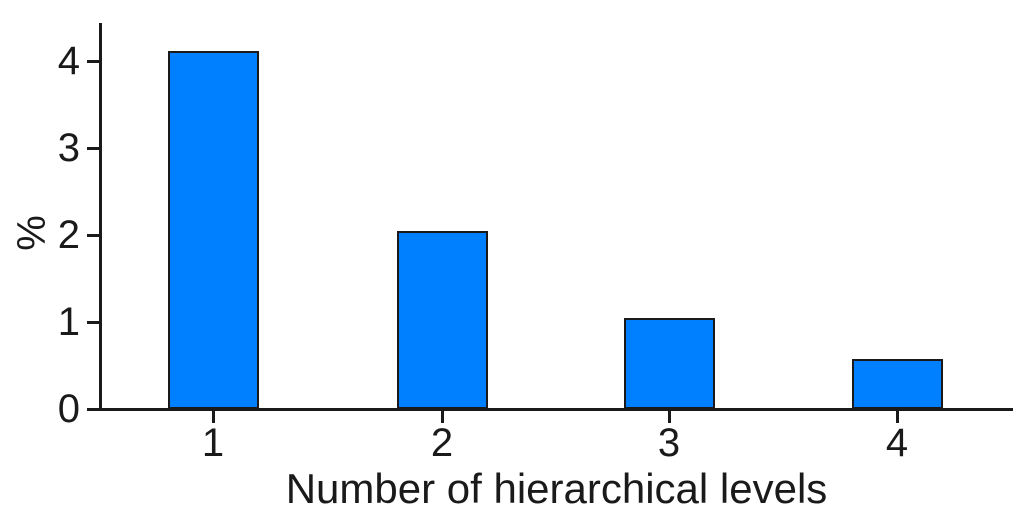 The height and width of the screenshot is (526, 1024). Describe the element at coordinates (100, 217) in the screenshot. I see `y-axis-line` at that location.